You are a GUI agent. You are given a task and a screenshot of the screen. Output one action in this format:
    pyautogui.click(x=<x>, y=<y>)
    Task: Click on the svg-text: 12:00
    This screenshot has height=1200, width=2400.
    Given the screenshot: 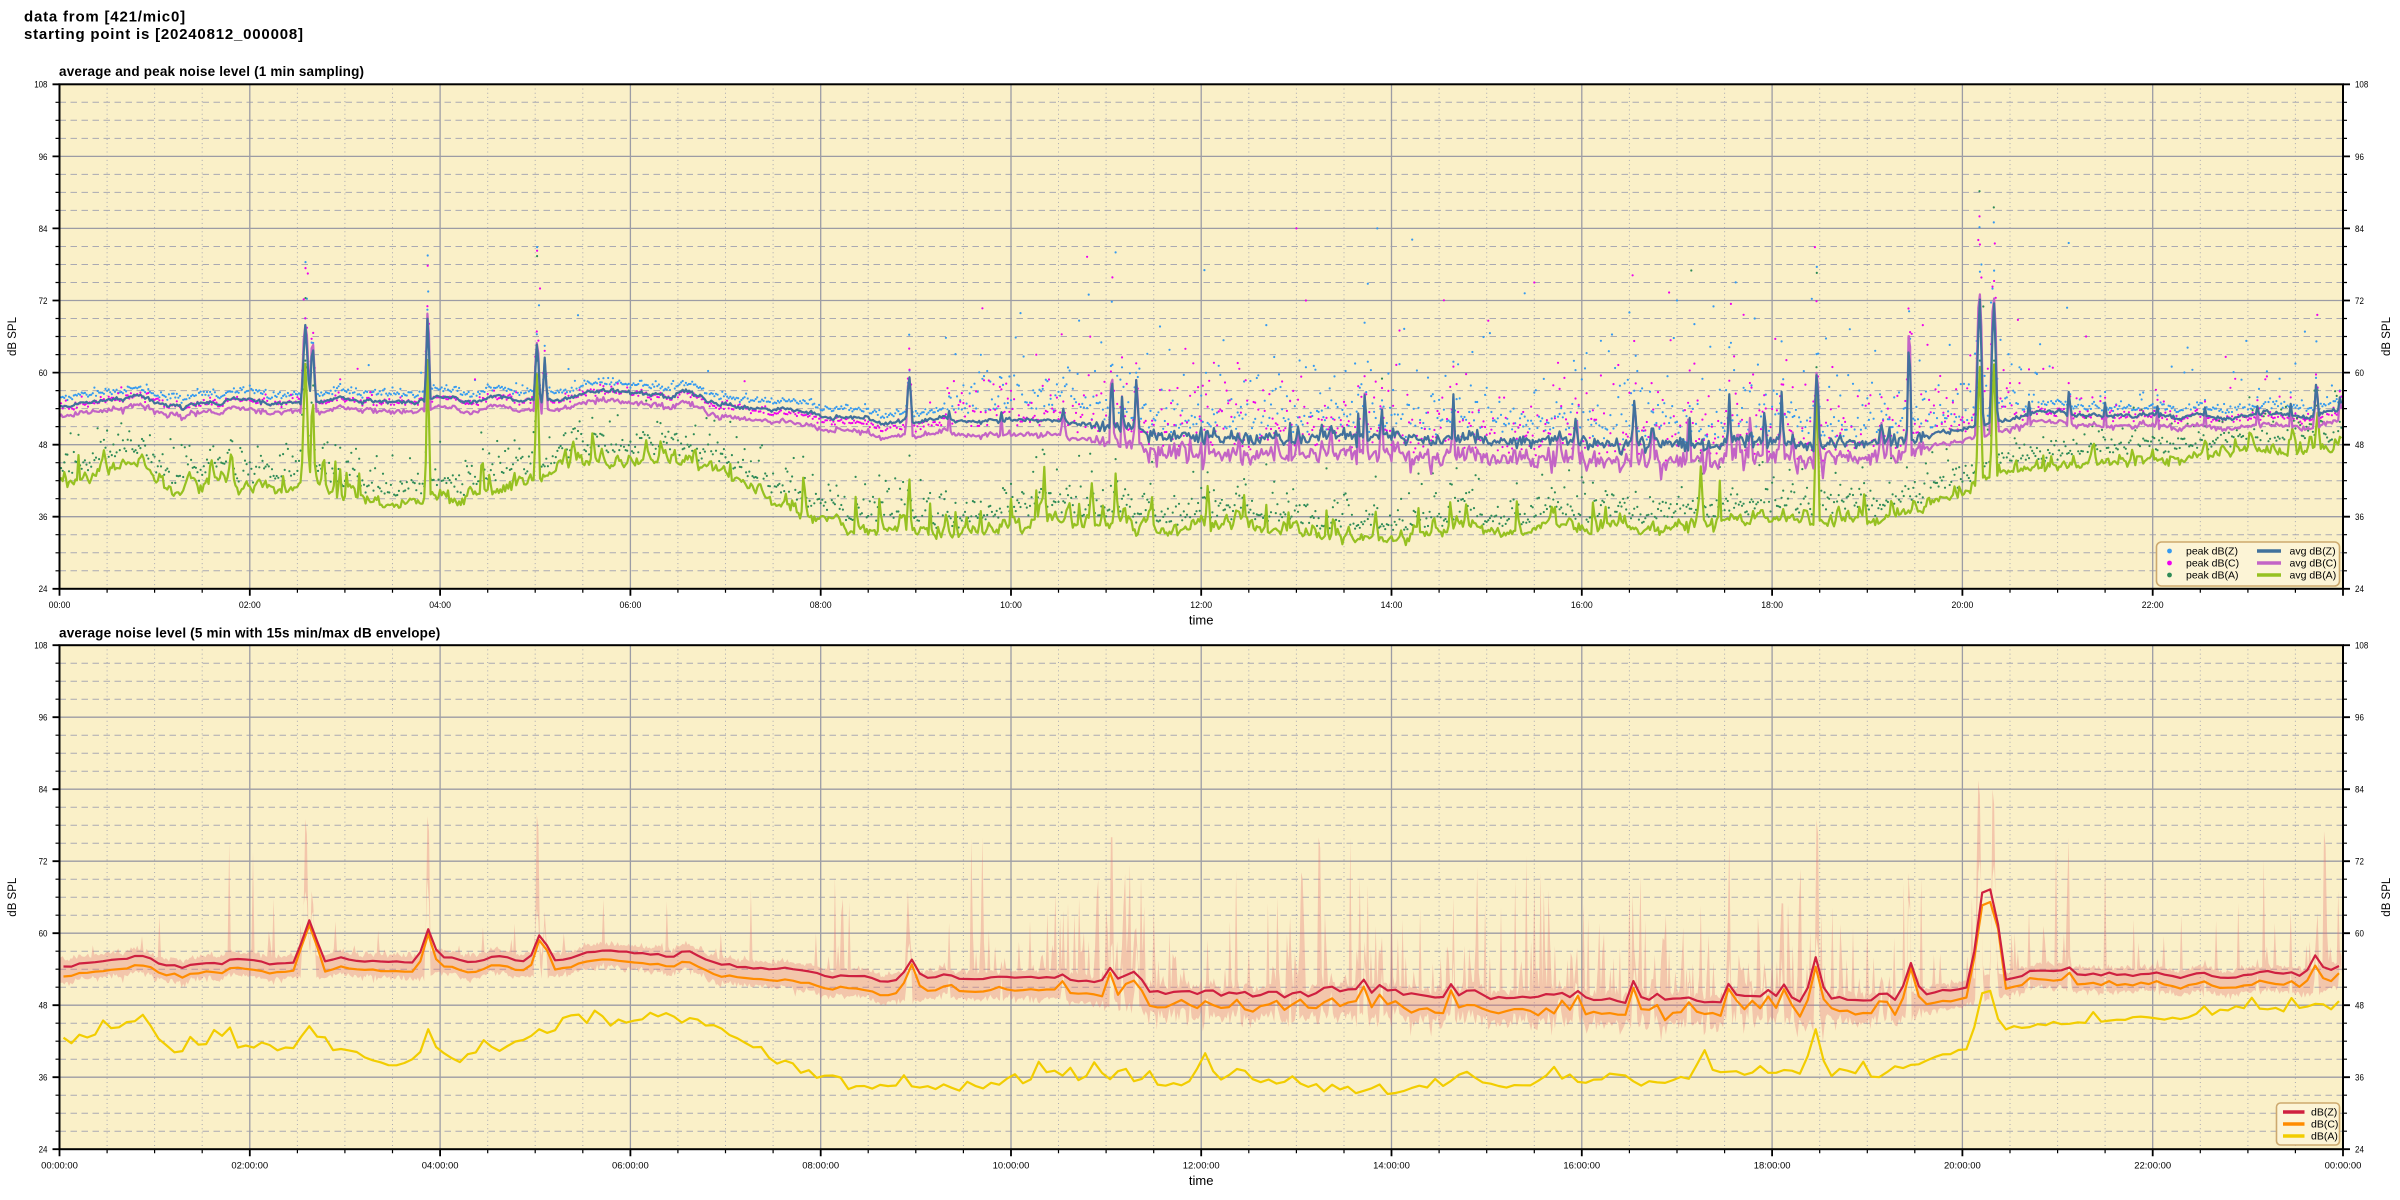 What is the action you would take?
    pyautogui.click(x=1201, y=605)
    